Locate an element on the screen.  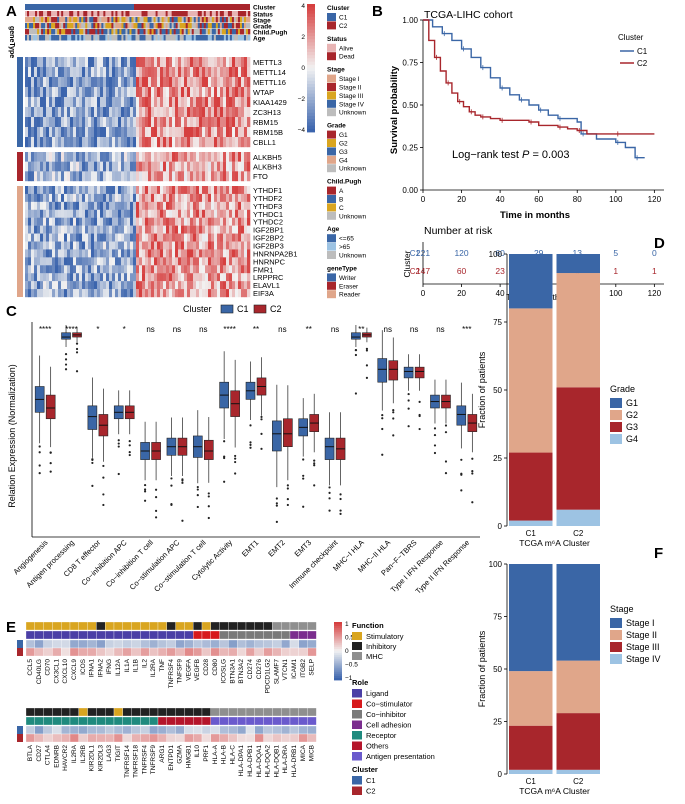
bar-legend-label: G3 is located at coordinates (632, 427).